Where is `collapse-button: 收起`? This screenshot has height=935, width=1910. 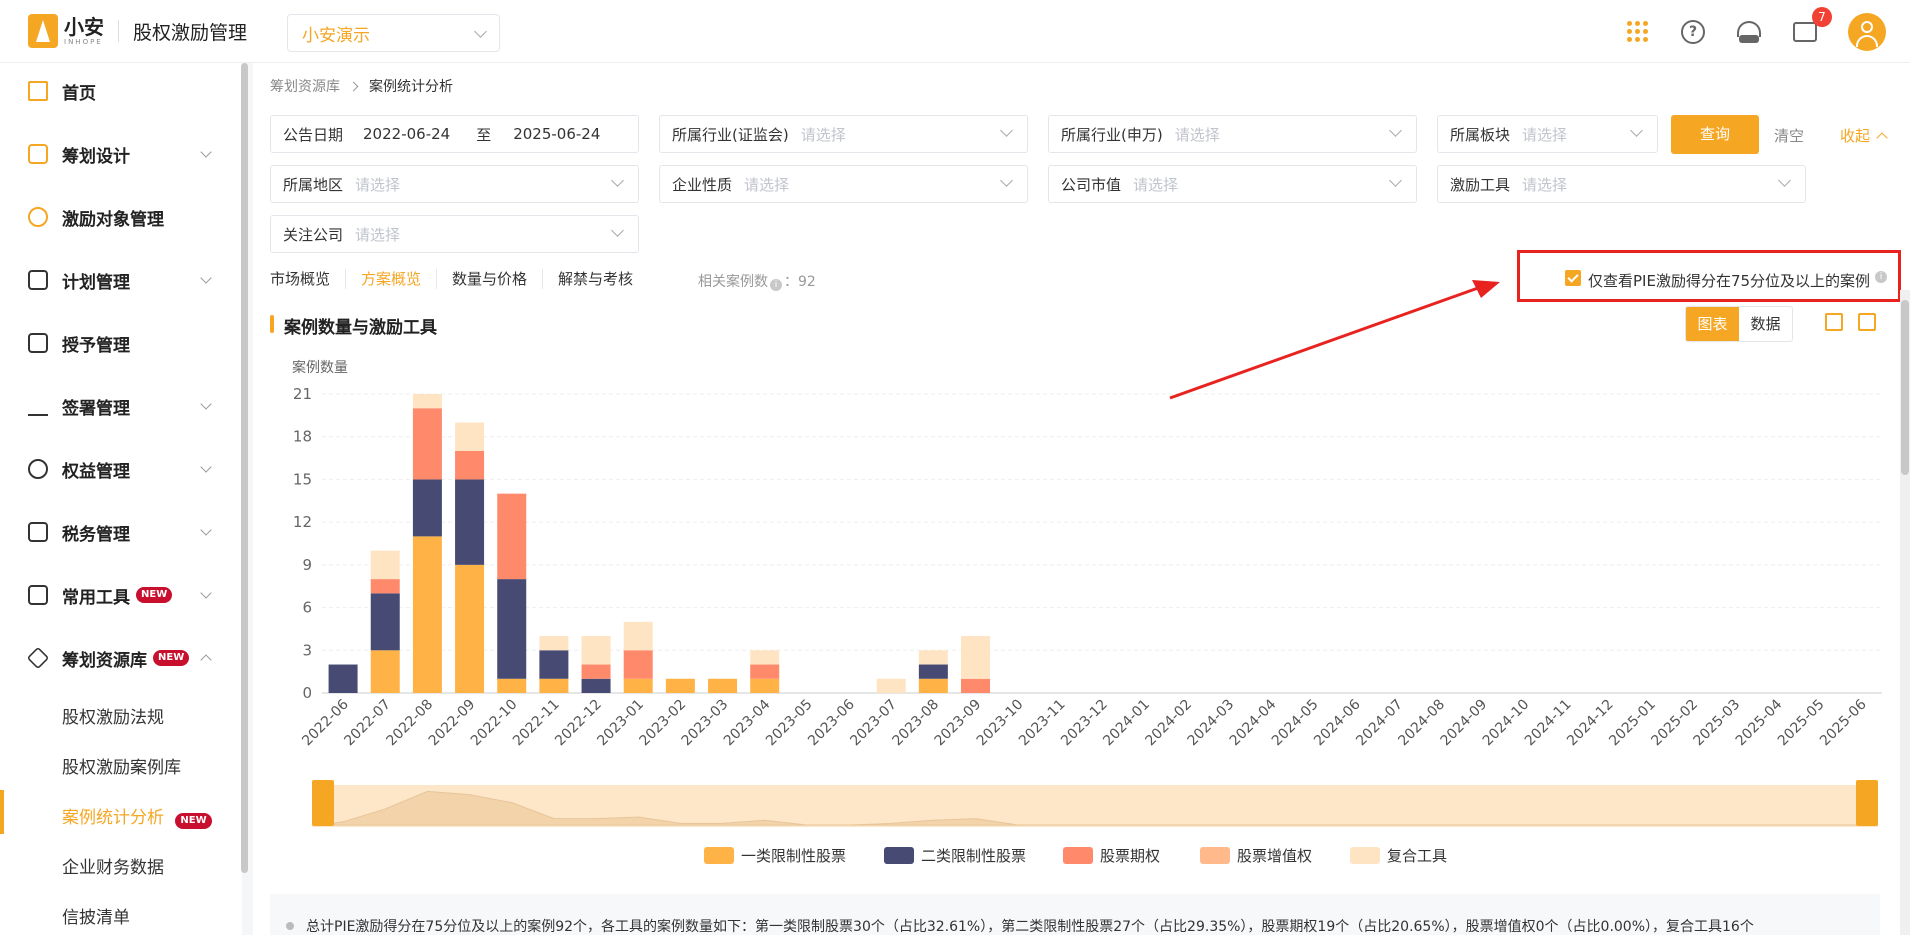
collapse-button: 收起 is located at coordinates (1864, 135).